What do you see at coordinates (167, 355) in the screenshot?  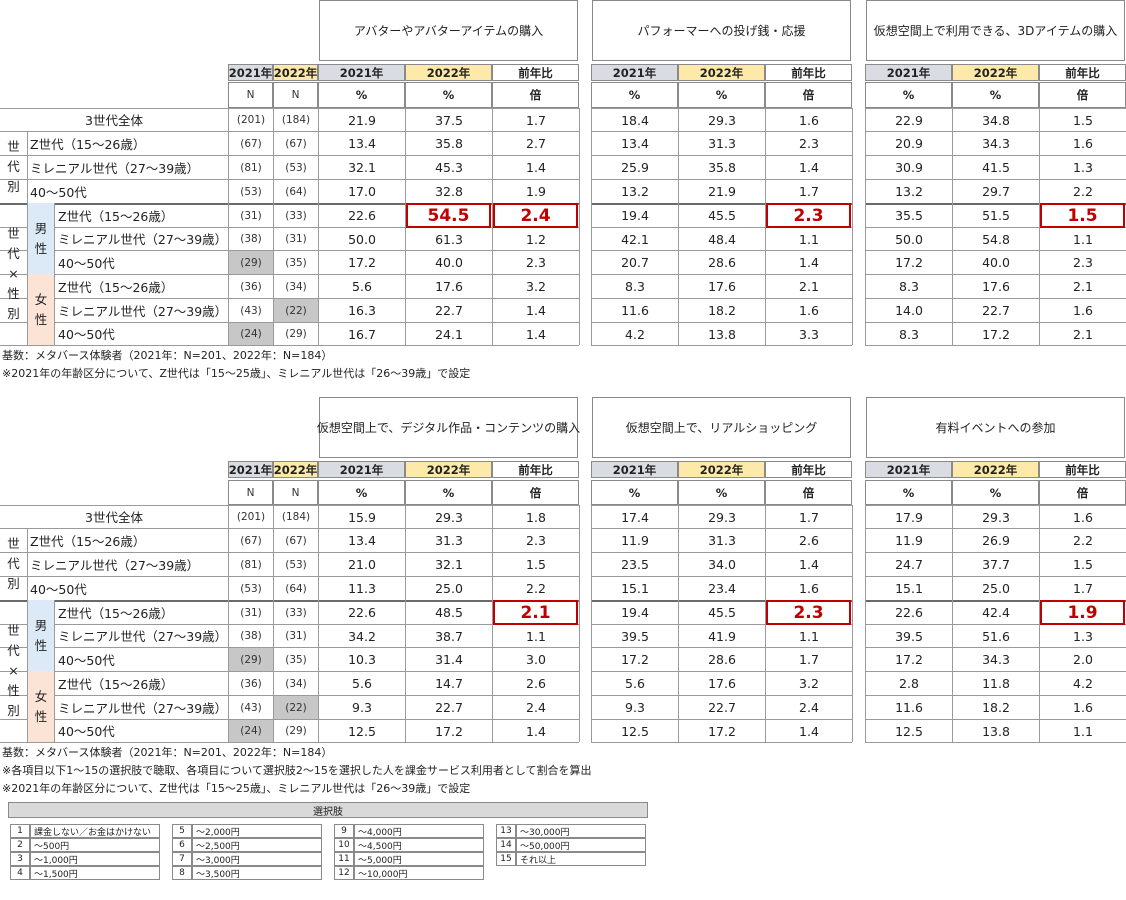 I see `footnote: 基数：メタバース体験者（2021年：N=201、2022年：N=184）` at bounding box center [167, 355].